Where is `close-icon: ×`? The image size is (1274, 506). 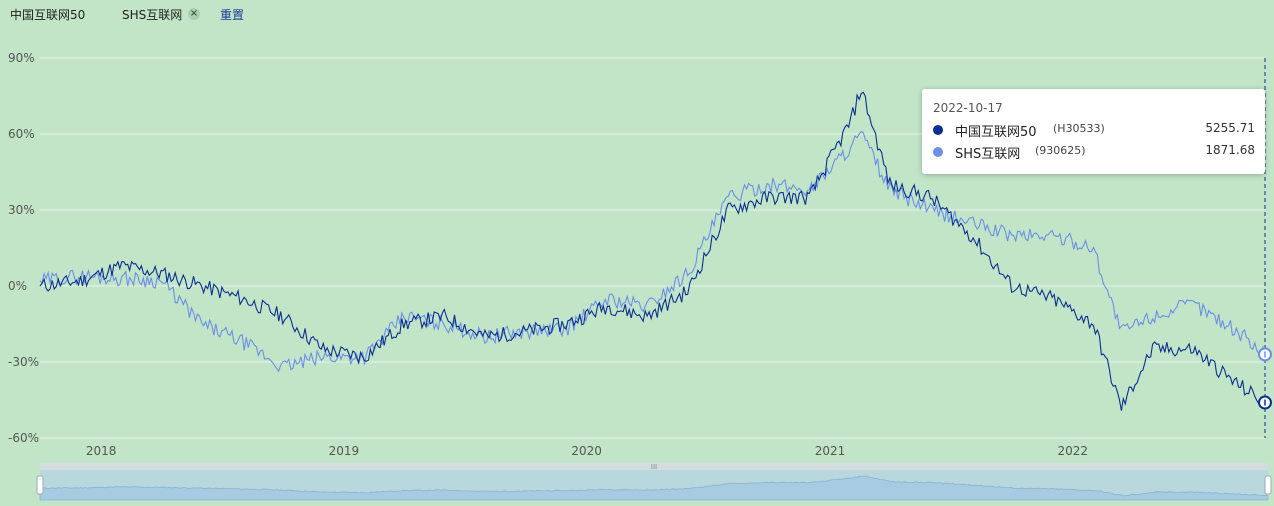
close-icon: × is located at coordinates (194, 14).